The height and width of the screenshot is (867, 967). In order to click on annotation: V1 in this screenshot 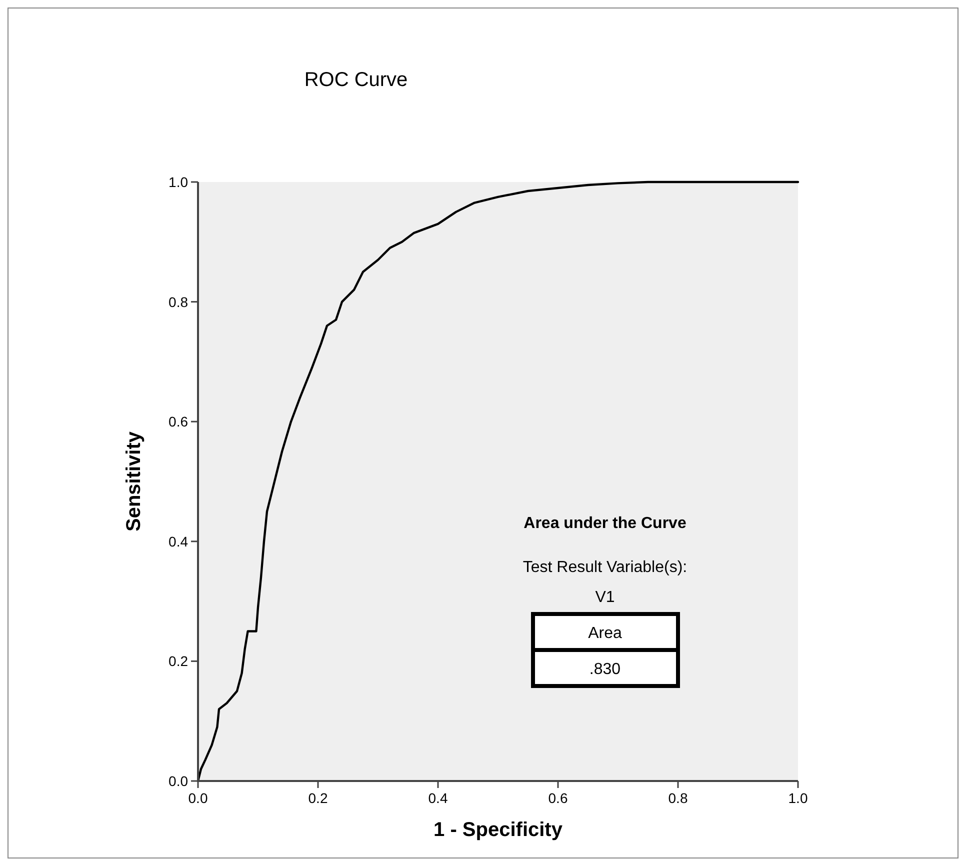, I will do `click(605, 597)`.